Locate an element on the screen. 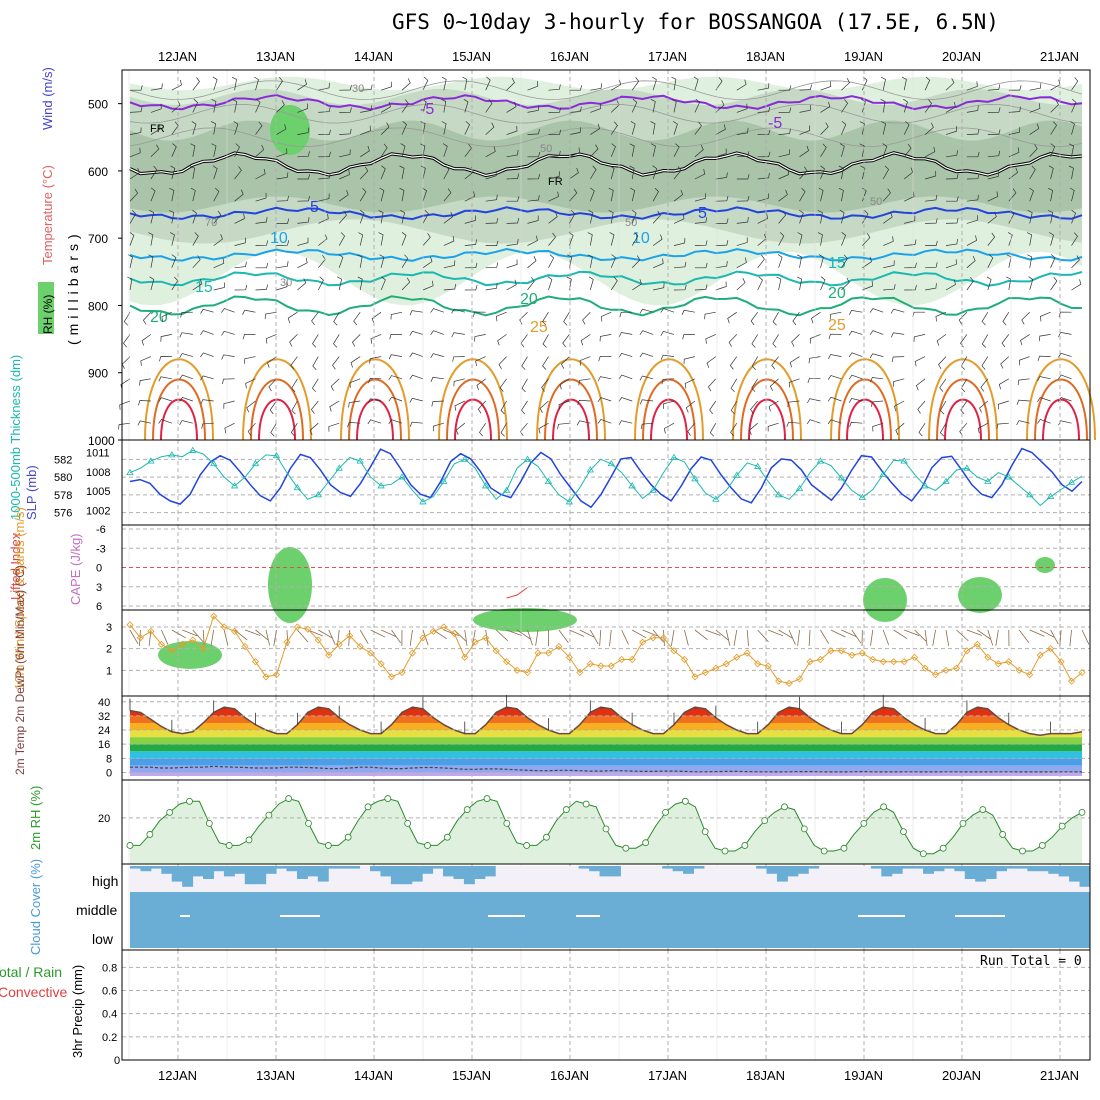  slp-tick-1002: 1002 is located at coordinates (98, 512).